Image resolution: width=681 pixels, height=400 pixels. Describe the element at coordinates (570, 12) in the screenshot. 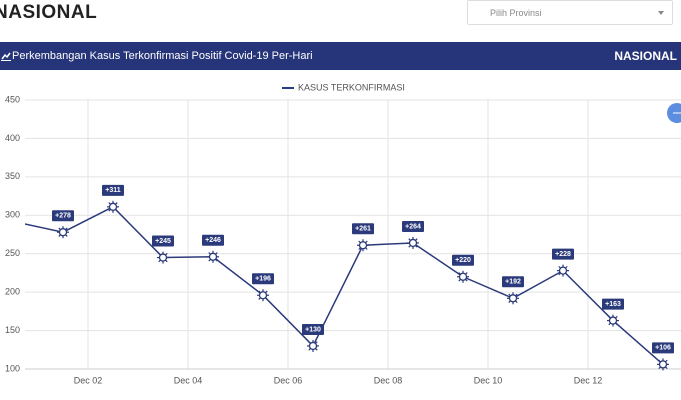

I see `province-select: Pilih Provinsi` at that location.